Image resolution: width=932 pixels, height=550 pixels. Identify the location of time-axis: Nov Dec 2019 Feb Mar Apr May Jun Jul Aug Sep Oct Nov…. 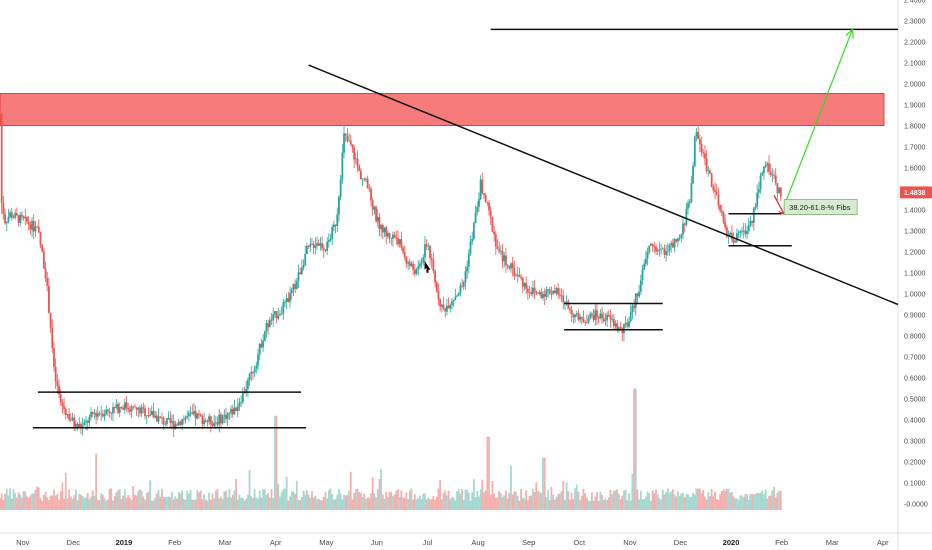
(452, 542).